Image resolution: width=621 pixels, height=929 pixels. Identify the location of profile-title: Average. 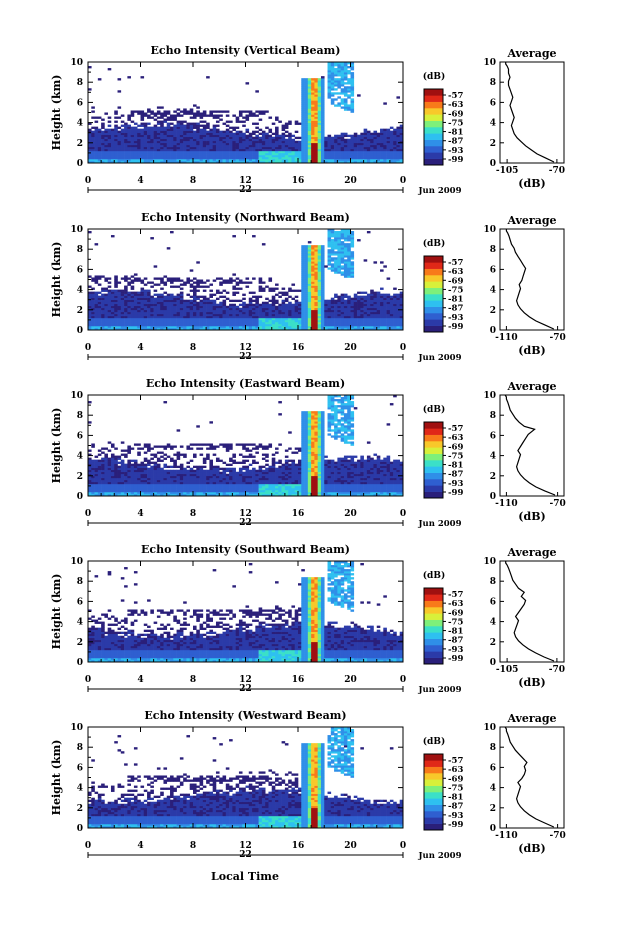
(531, 53).